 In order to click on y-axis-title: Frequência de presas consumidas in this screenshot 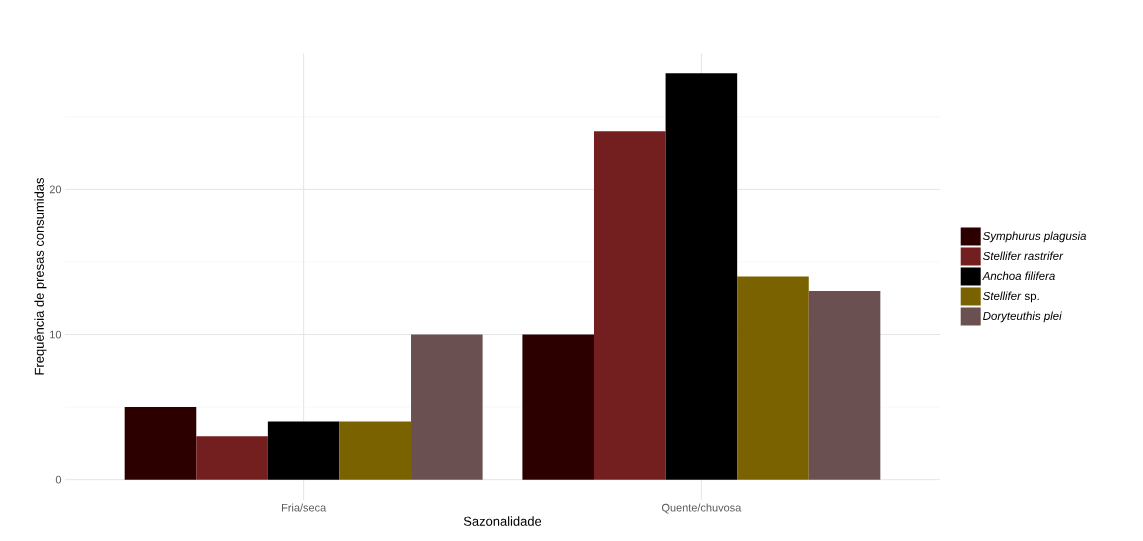, I will do `click(40, 276)`.